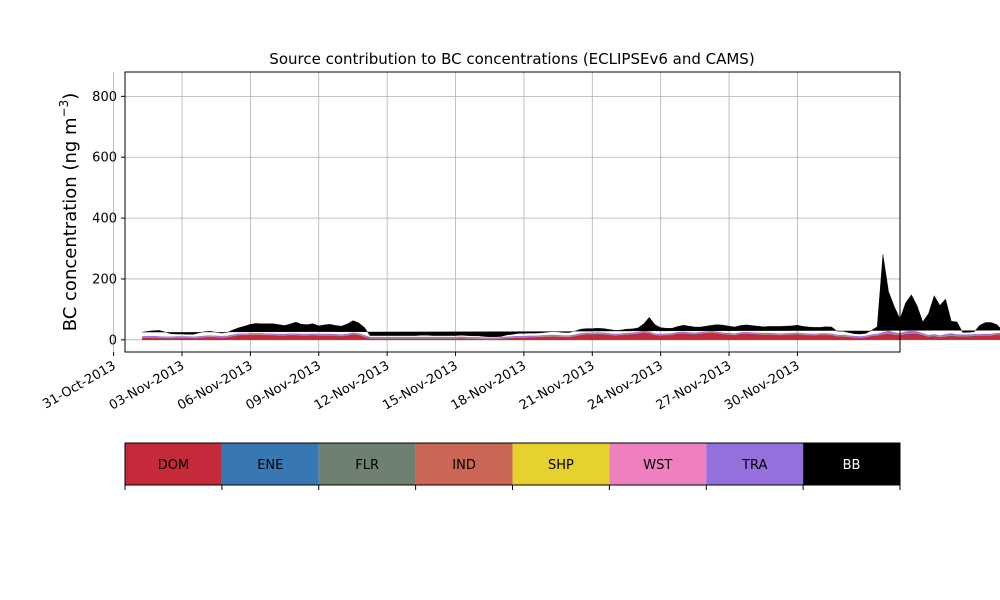 The image size is (1000, 600). What do you see at coordinates (70, 224) in the screenshot?
I see `y-axis-label-main: BC concentration (ng m` at bounding box center [70, 224].